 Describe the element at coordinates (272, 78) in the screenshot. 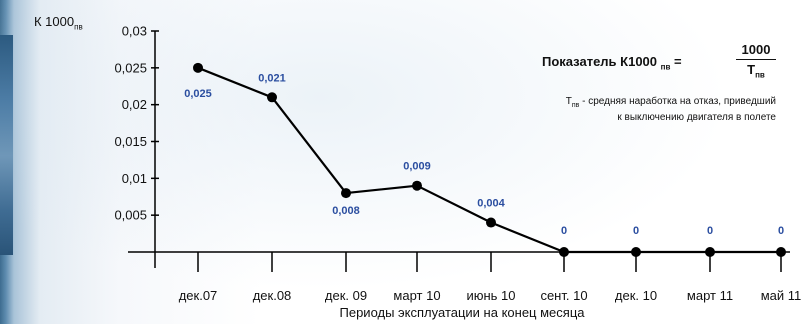

I see `data-label: 0,021` at that location.